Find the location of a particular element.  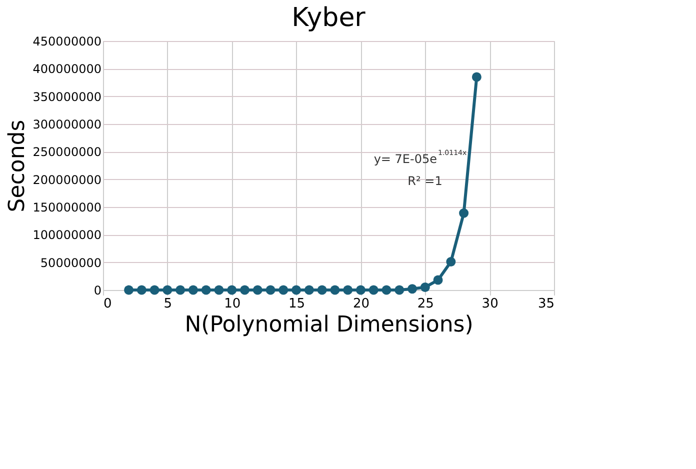

annotation: R² =1 is located at coordinates (425, 181).